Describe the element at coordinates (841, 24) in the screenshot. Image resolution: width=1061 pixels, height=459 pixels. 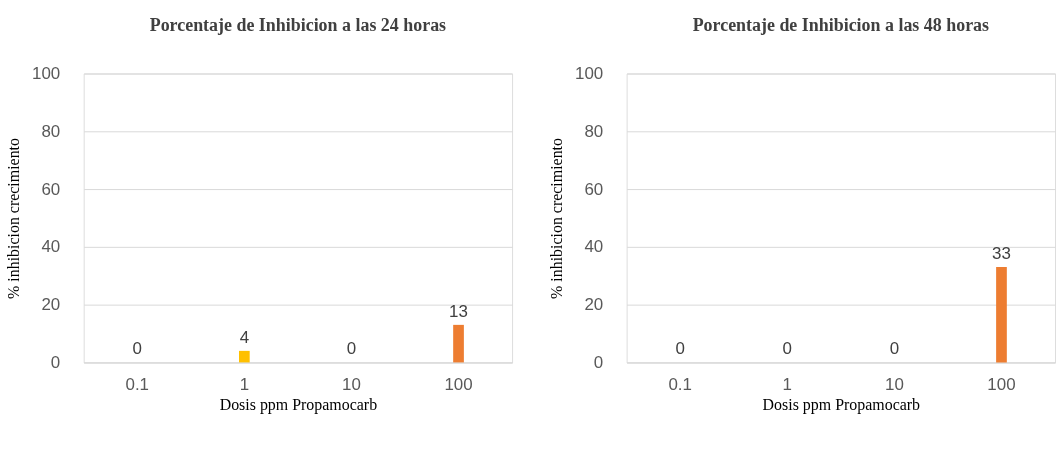
I see `chart-title: Porcentaje de Inhibicion a las 48 horas` at that location.